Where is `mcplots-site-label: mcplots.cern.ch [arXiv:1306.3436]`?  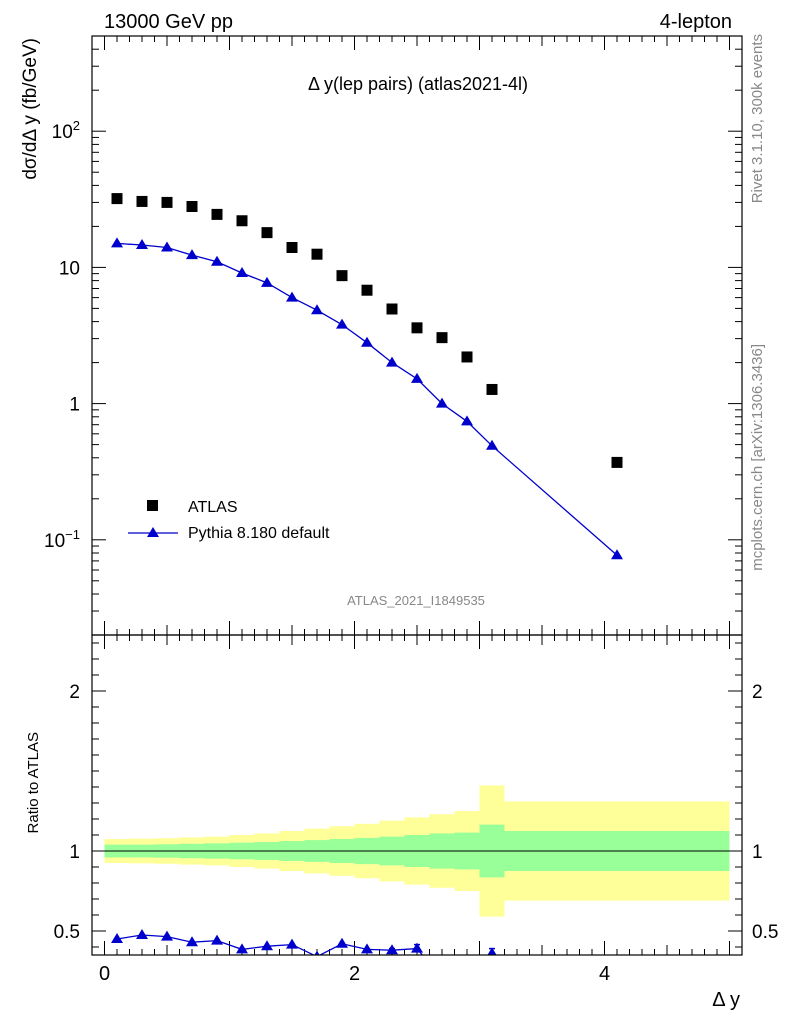
mcplots-site-label: mcplots.cern.ch [arXiv:1306.3436] is located at coordinates (757, 457).